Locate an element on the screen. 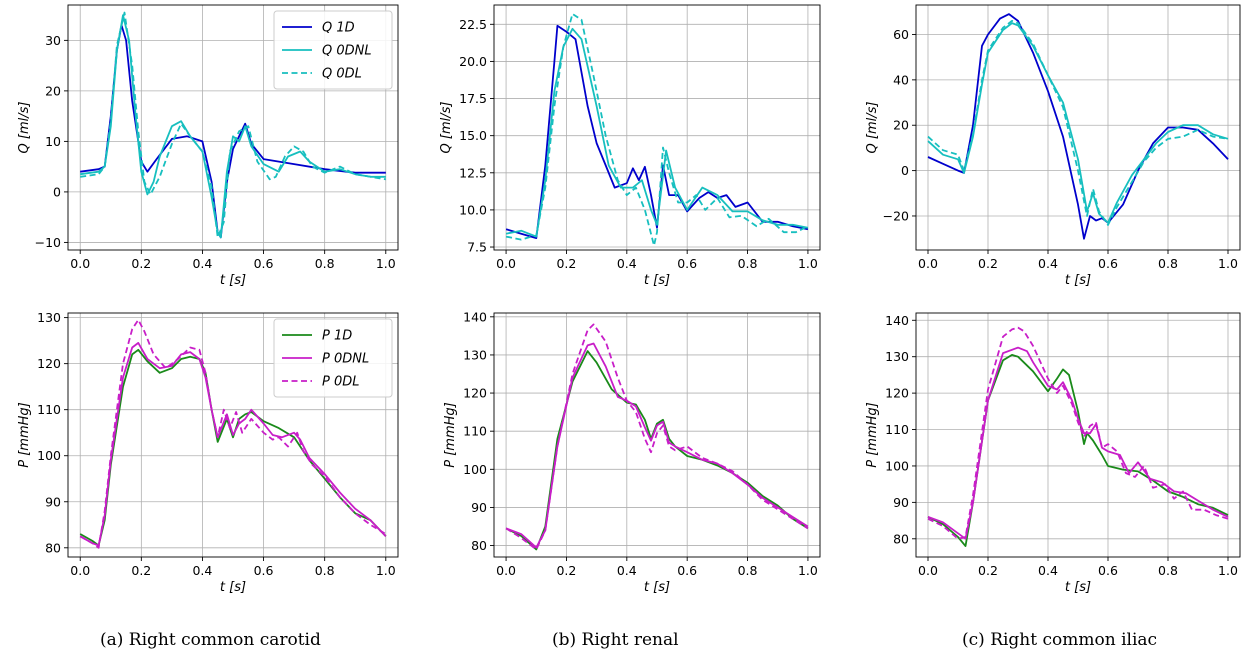  y-tick-label: 17.5 is located at coordinates (473, 98).